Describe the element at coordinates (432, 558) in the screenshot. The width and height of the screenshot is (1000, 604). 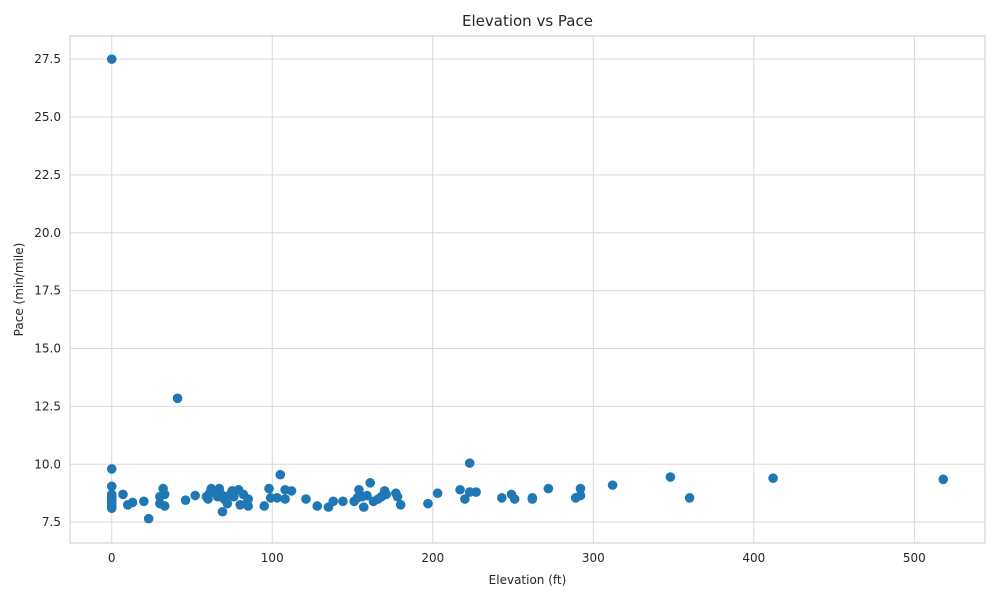
I see `x-tick-label: 200` at that location.